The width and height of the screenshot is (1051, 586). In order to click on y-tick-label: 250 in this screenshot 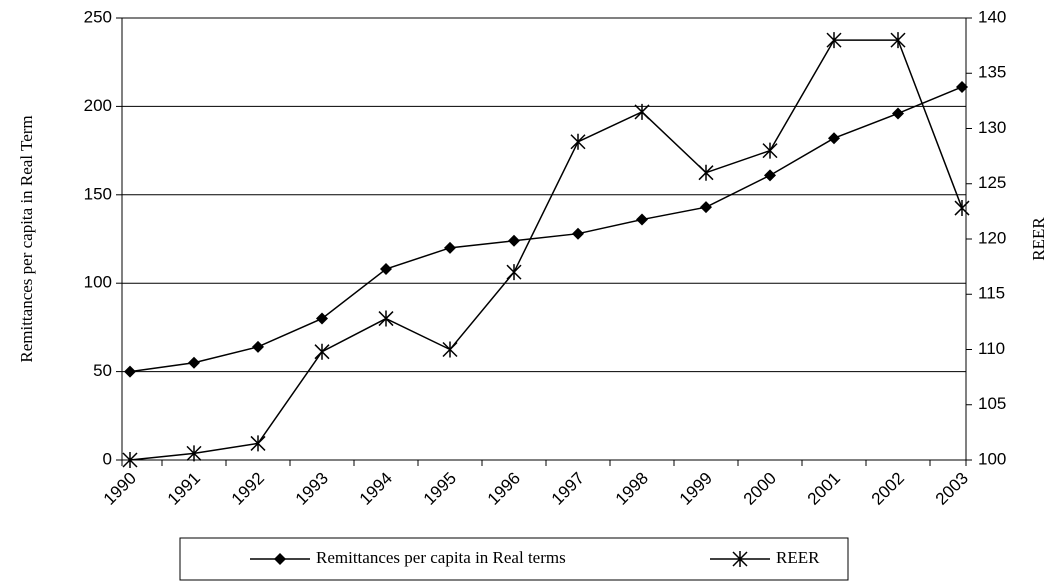, I will do `click(98, 16)`.